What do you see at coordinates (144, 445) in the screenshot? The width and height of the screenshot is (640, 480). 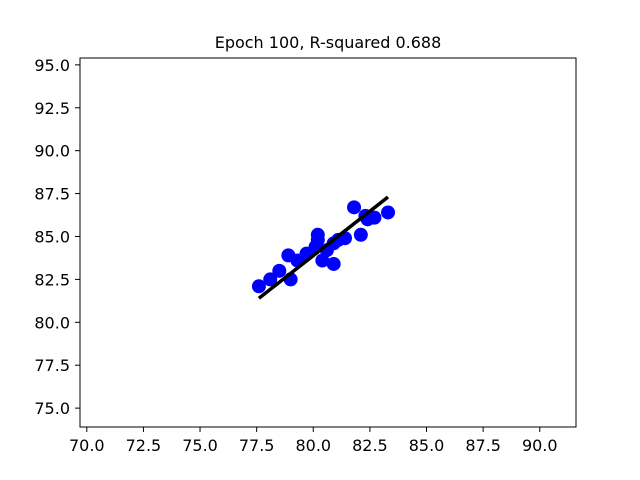 I see `x-tick-label: 72.5` at bounding box center [144, 445].